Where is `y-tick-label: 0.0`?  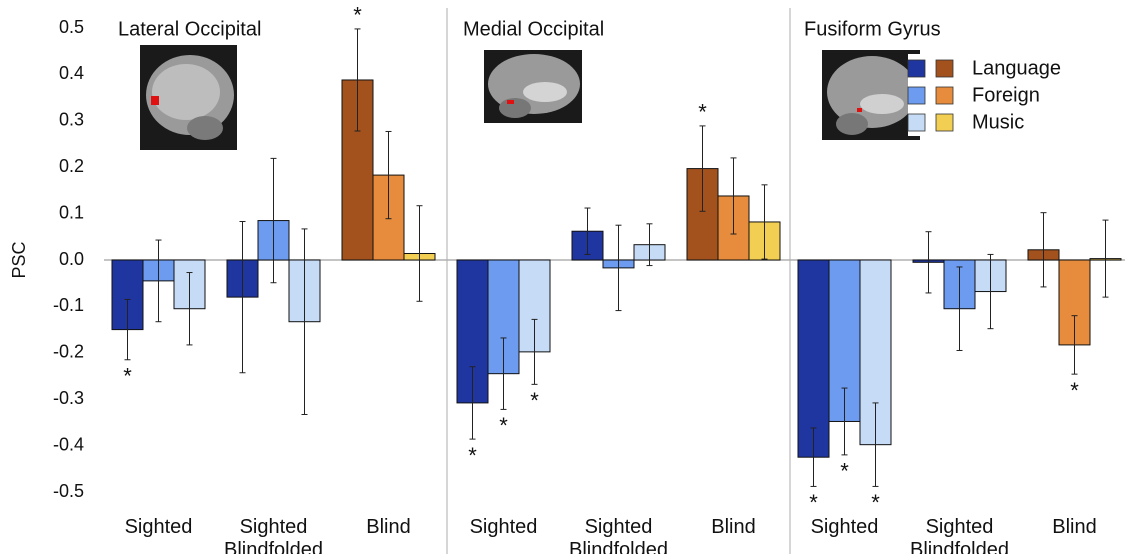
y-tick-label: 0.0 is located at coordinates (71, 259).